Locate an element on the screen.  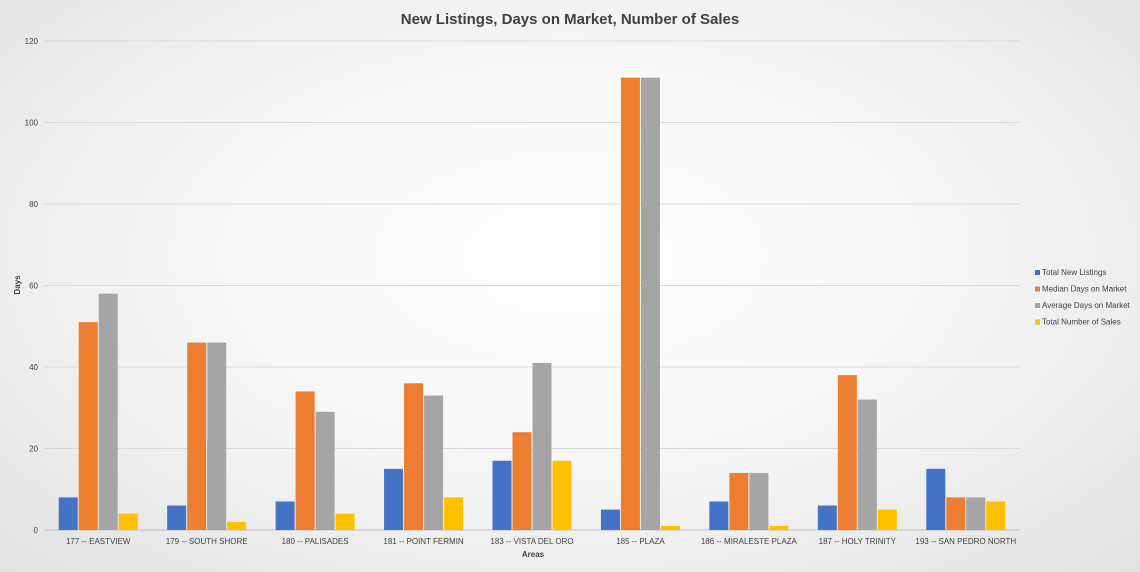
y-tick-label: 60 is located at coordinates (33, 286).